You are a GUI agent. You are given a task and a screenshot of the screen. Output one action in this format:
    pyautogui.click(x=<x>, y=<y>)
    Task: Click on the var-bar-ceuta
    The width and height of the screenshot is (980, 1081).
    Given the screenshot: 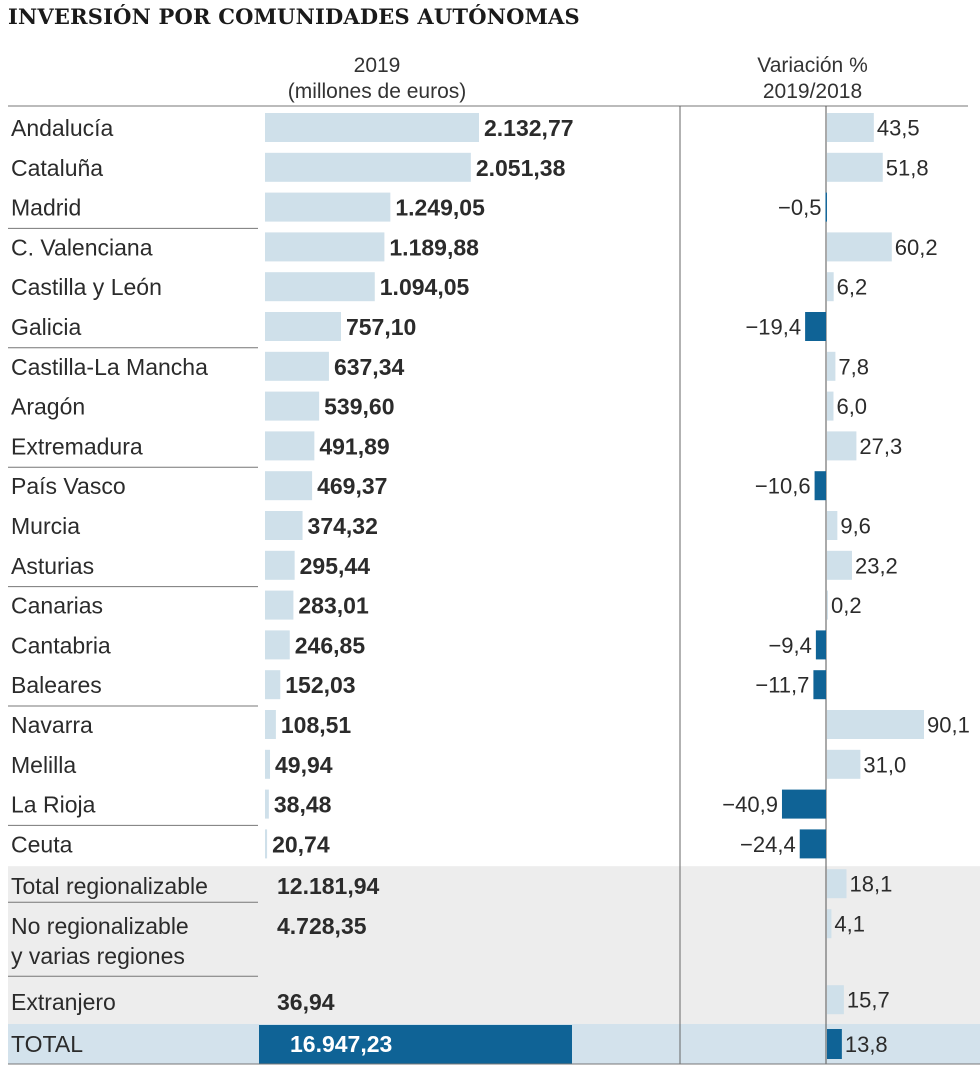 What is the action you would take?
    pyautogui.click(x=812, y=844)
    